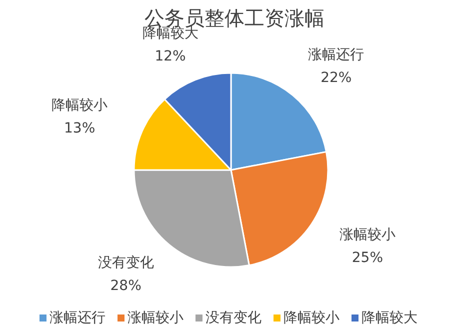  Describe the element at coordinates (126, 263) in the screenshot. I see `slice-label: 没有变化` at that location.